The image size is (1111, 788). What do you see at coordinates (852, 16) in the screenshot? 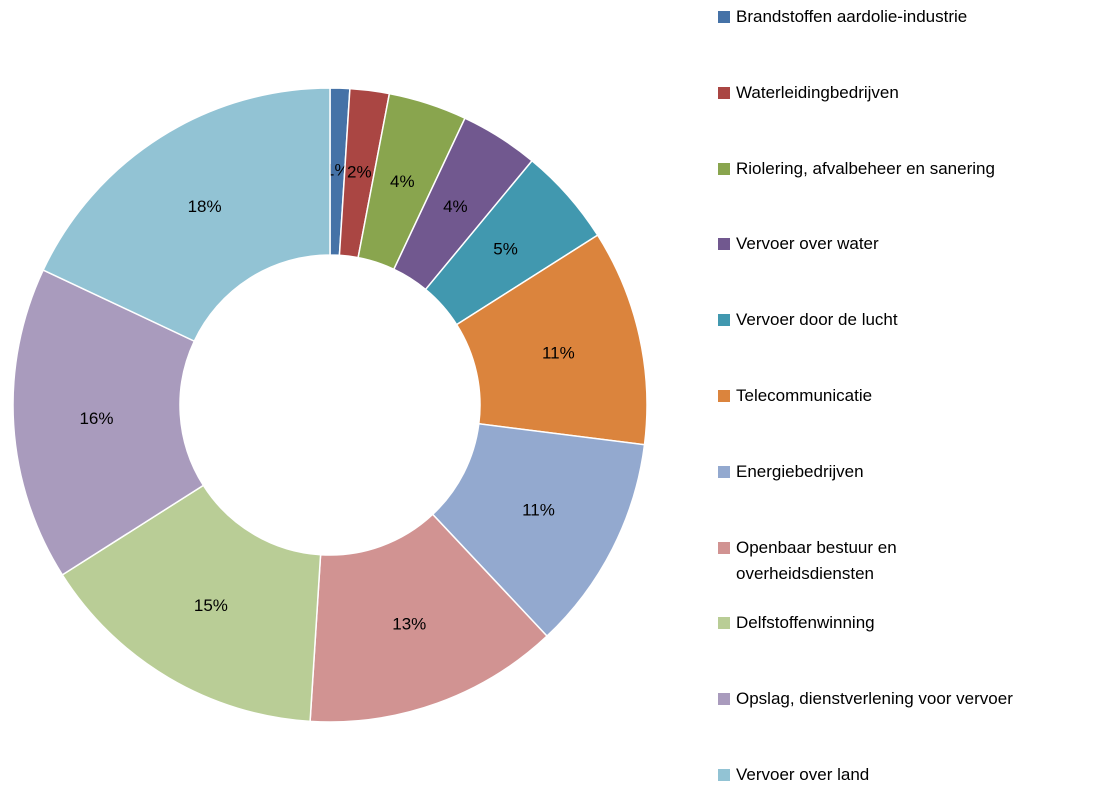
I see `legend-label: Brandstoffen aardolie-industrie` at bounding box center [852, 16].